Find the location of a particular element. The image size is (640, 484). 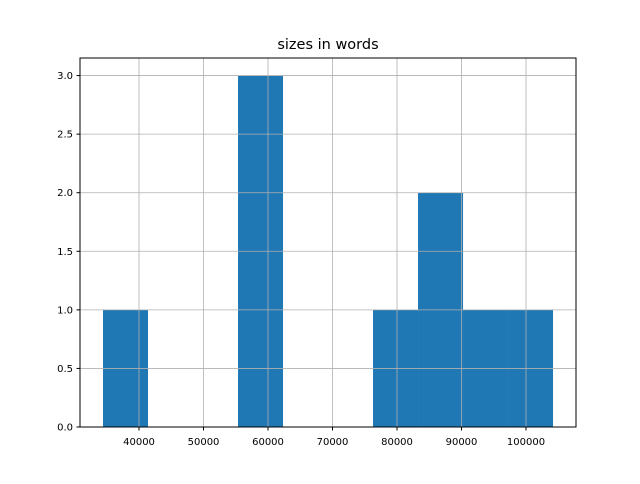

y-tick-label: 0.5 is located at coordinates (65, 369).